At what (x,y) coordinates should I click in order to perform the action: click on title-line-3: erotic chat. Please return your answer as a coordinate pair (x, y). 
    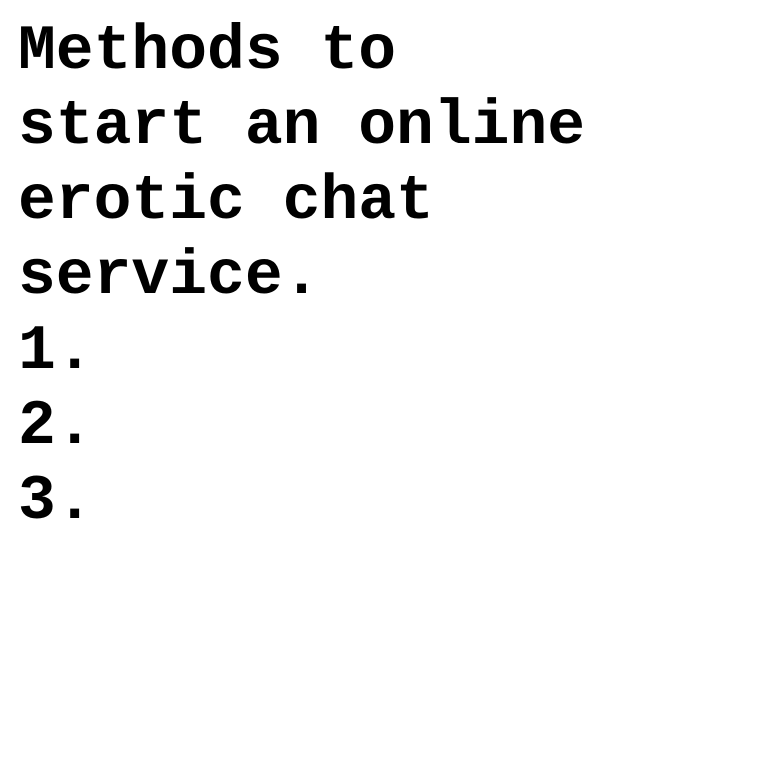
    Looking at the image, I should click on (226, 201).